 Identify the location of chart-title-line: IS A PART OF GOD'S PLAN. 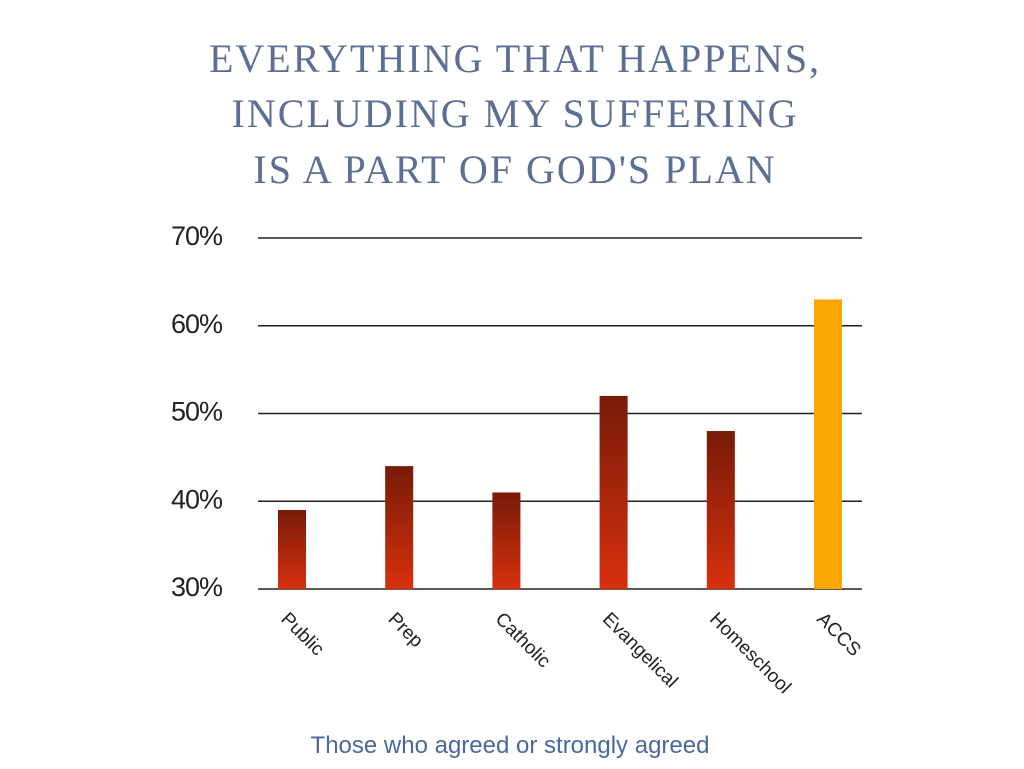
(514, 169).